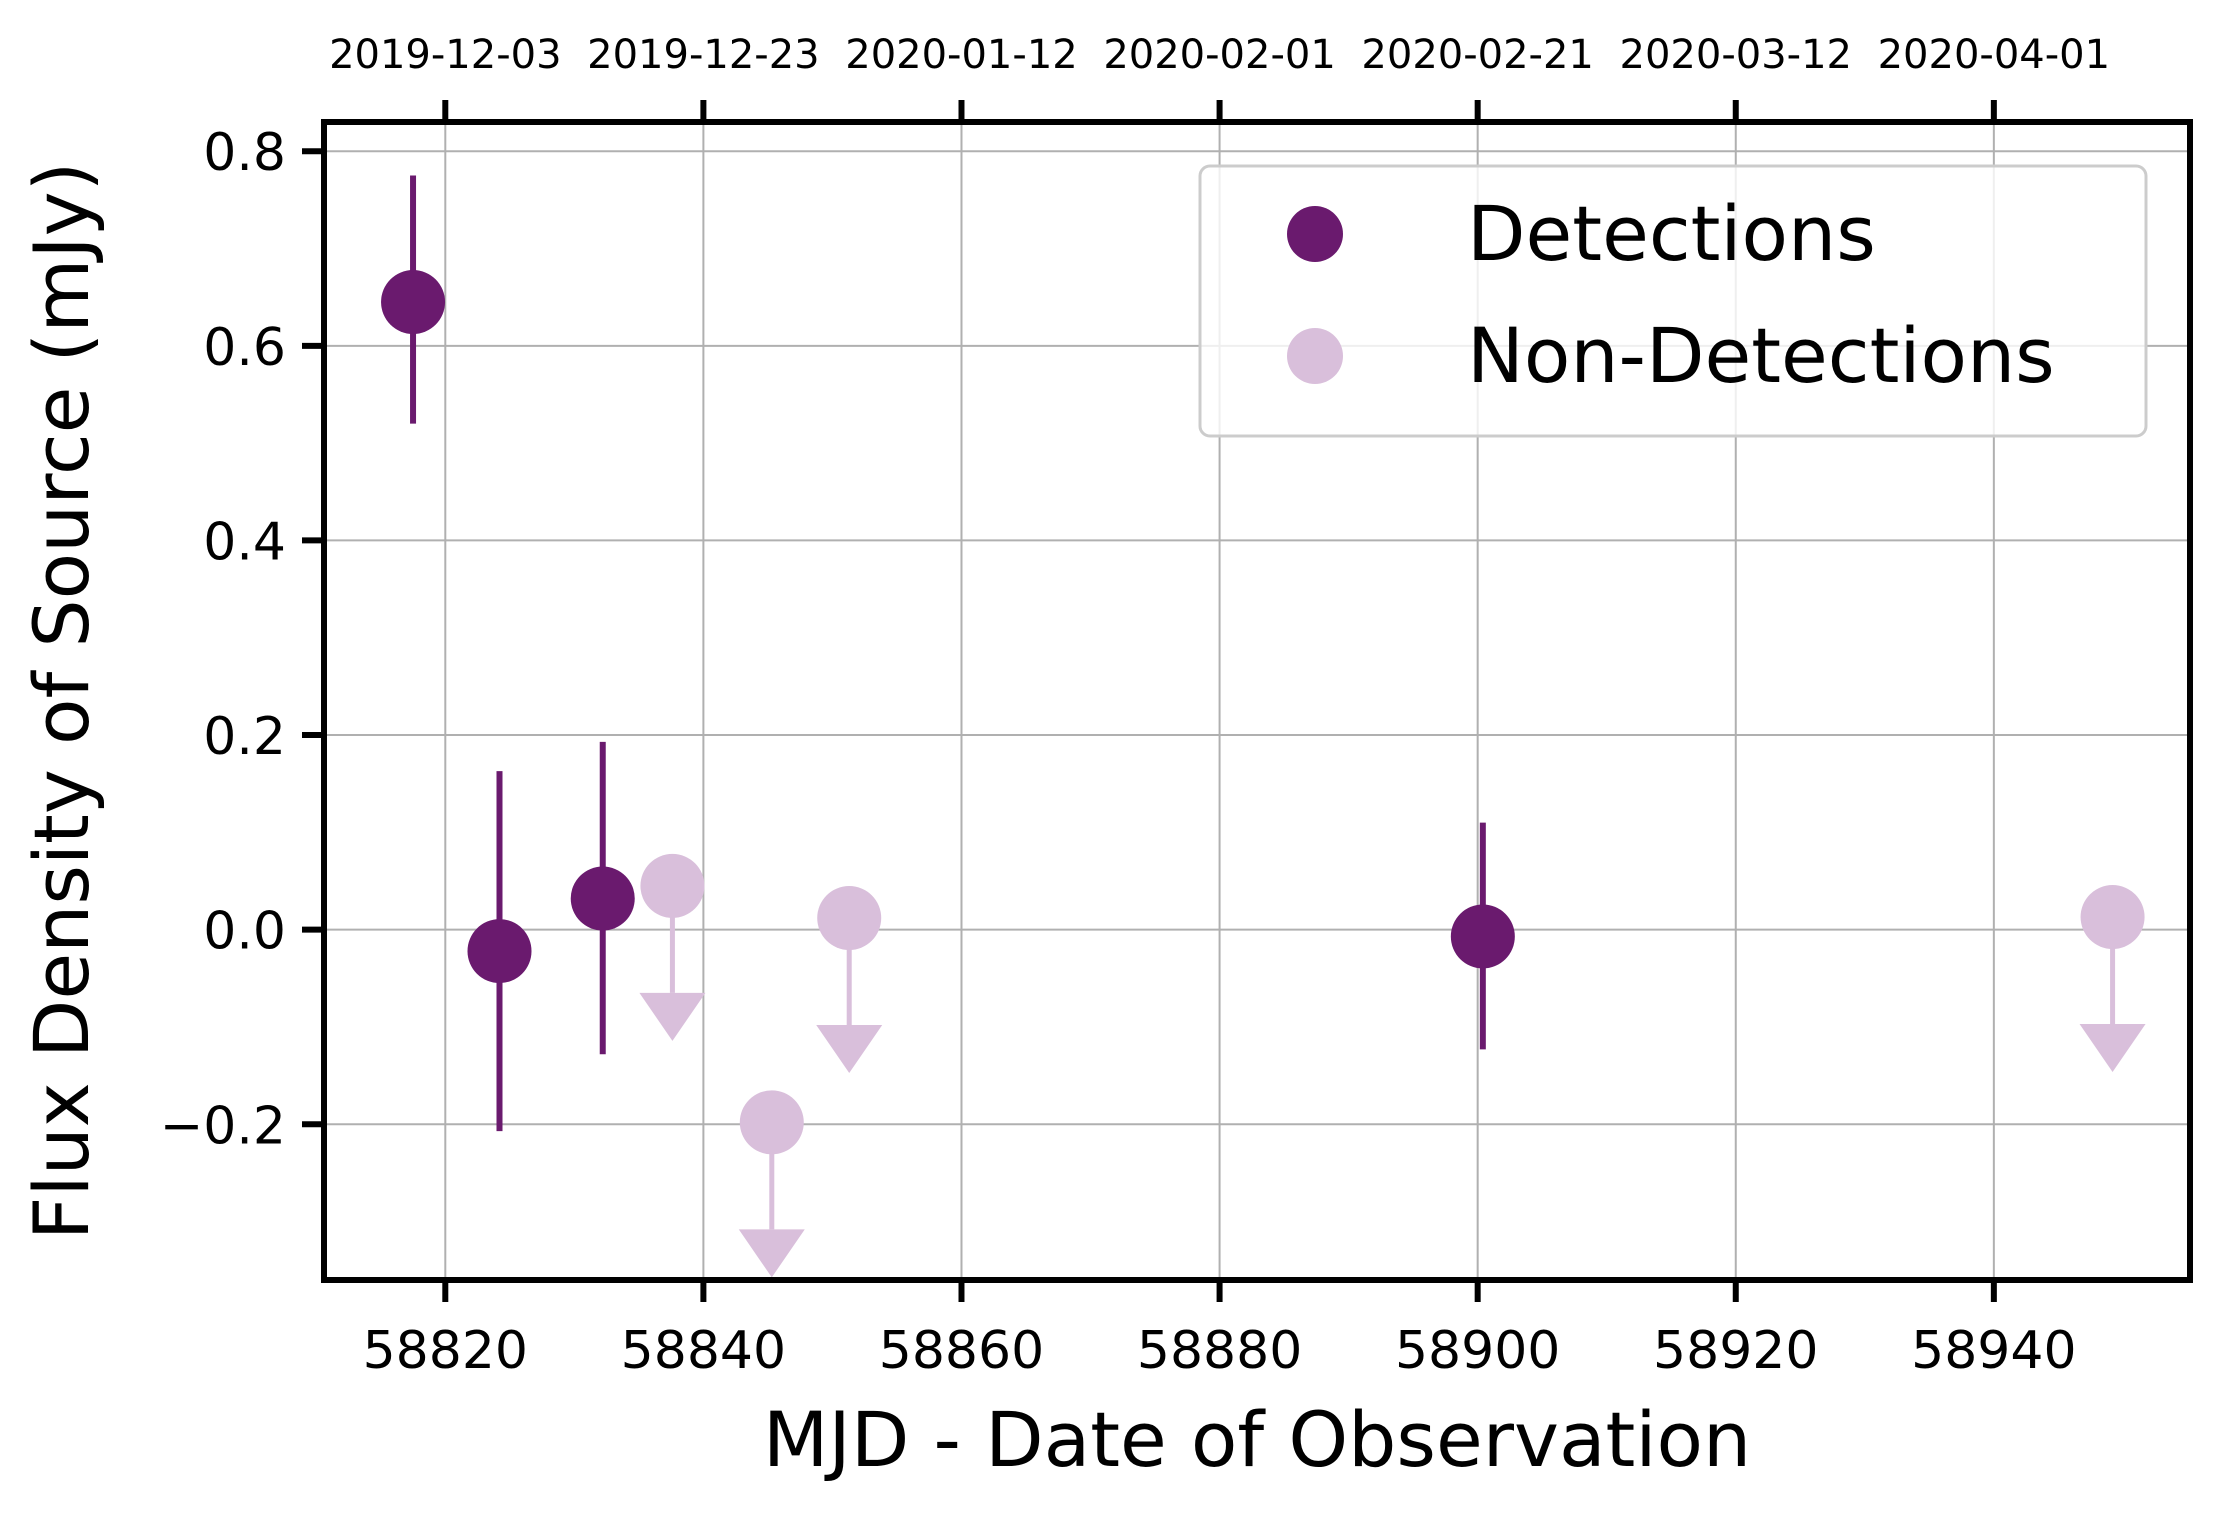  Describe the element at coordinates (1736, 55) in the screenshot. I see `top-date-tick-label: 2020-03-12` at that location.